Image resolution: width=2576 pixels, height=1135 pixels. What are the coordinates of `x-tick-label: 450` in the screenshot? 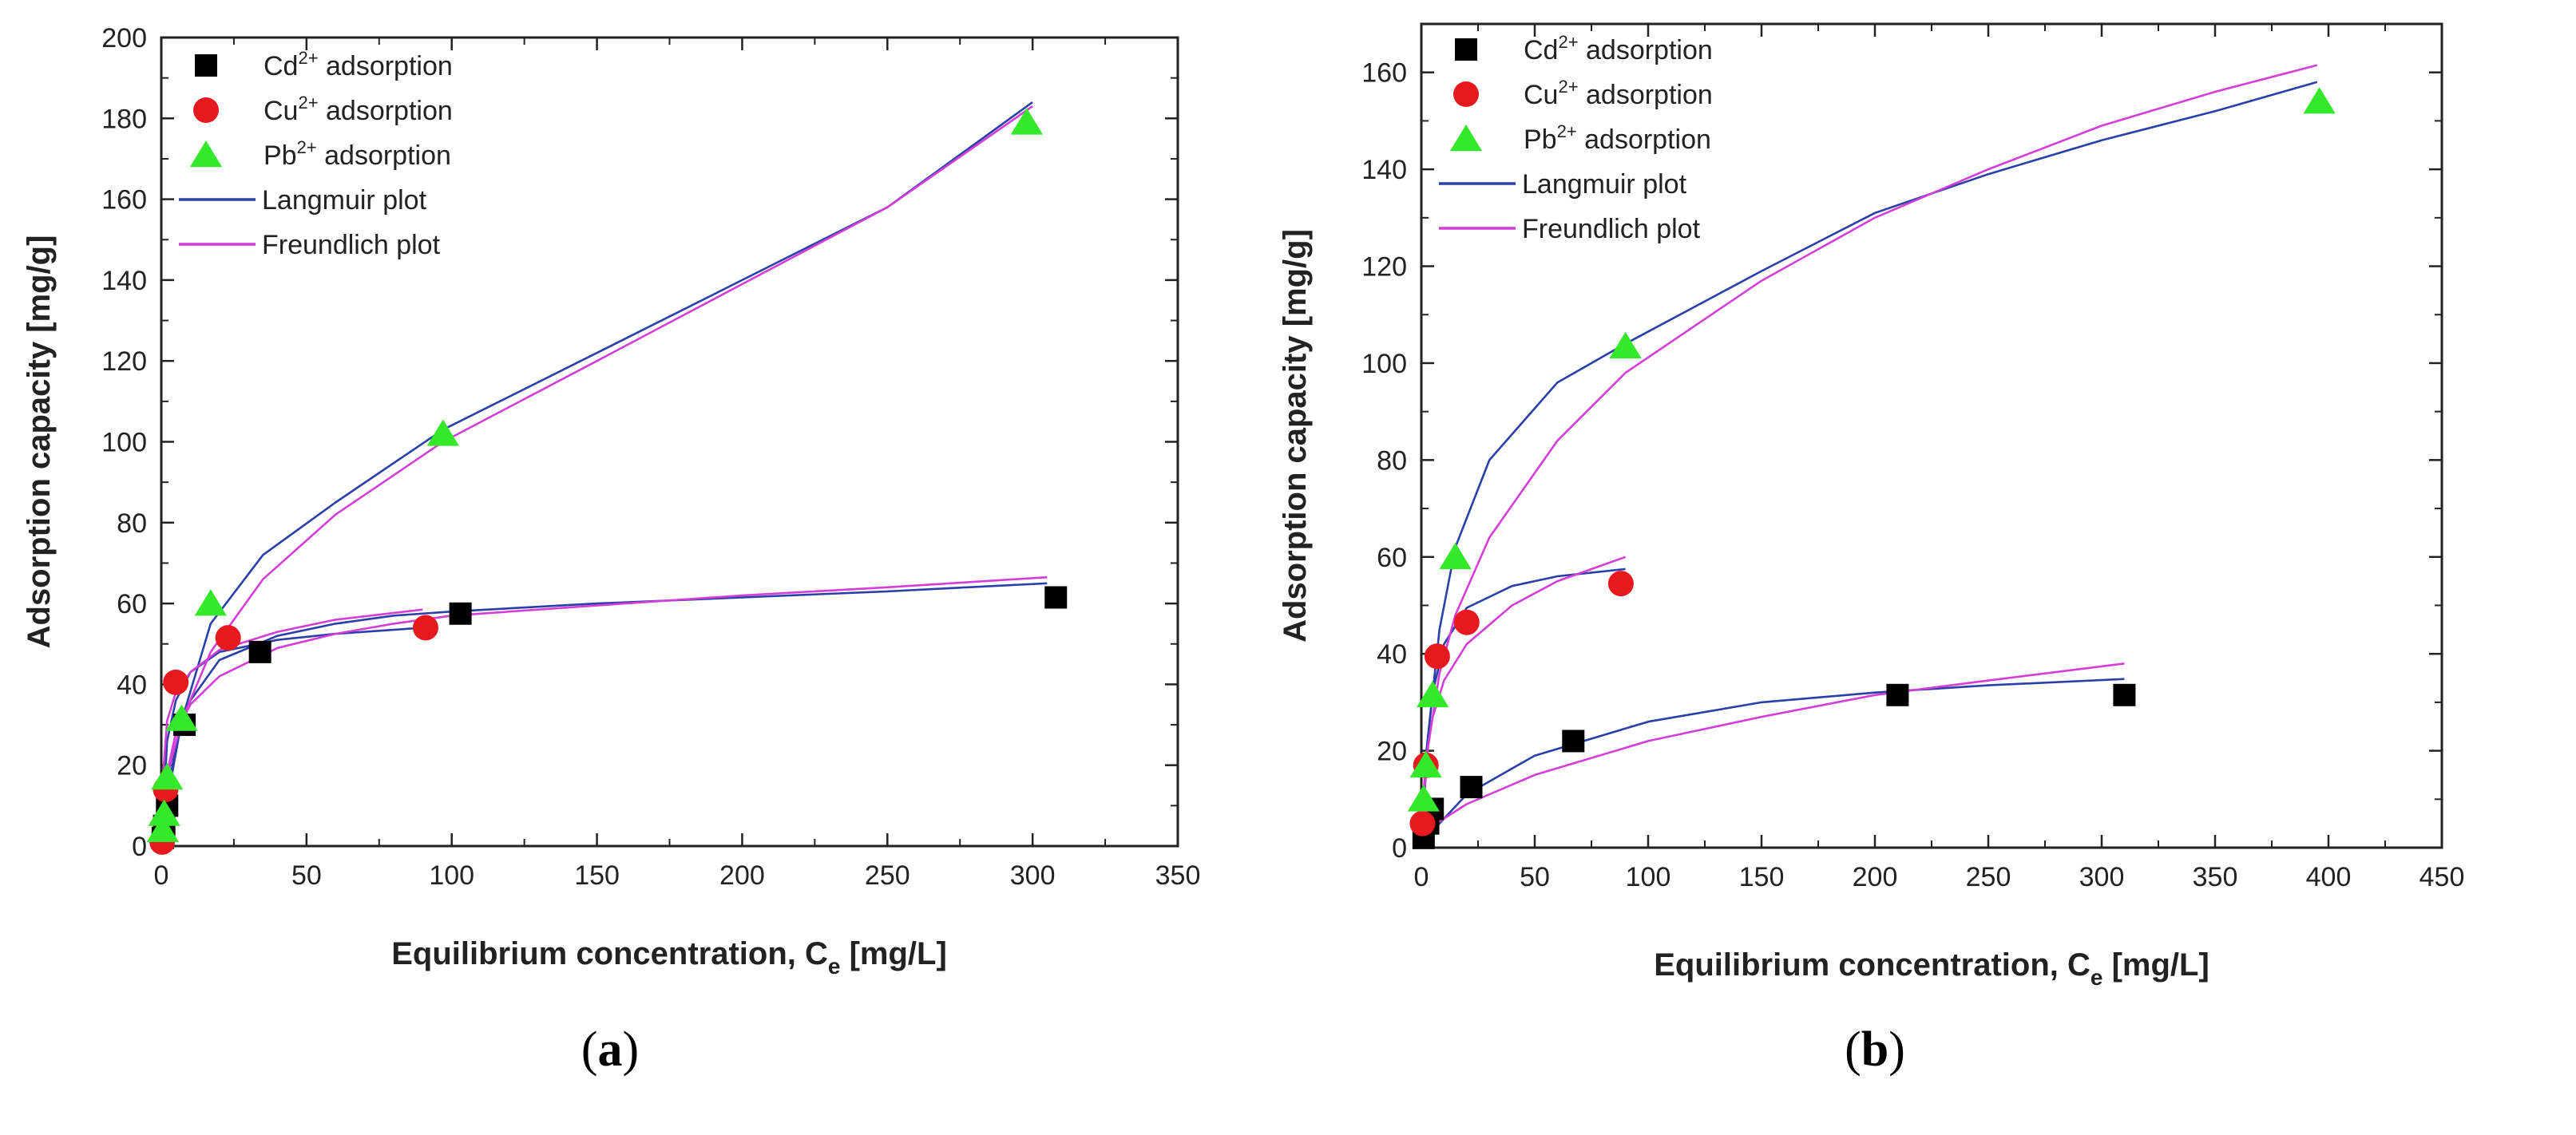 It's located at (2442, 877).